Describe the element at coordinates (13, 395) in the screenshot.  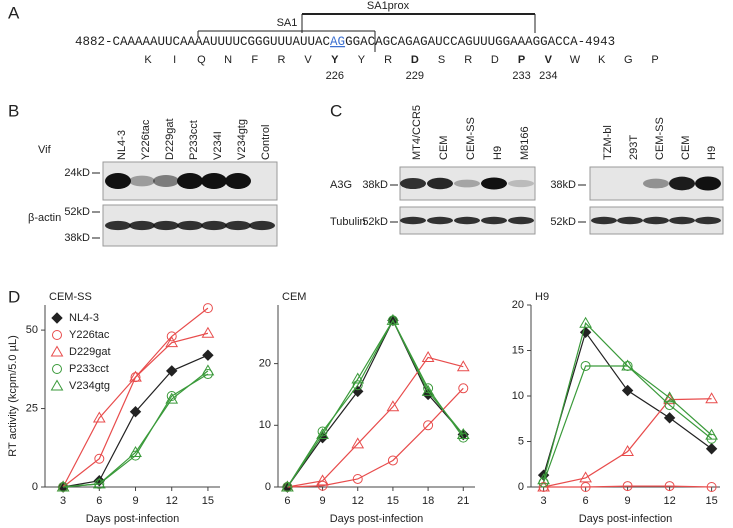
I see `y-axis-label: RT activity (kcpm/5.0 µL)` at that location.